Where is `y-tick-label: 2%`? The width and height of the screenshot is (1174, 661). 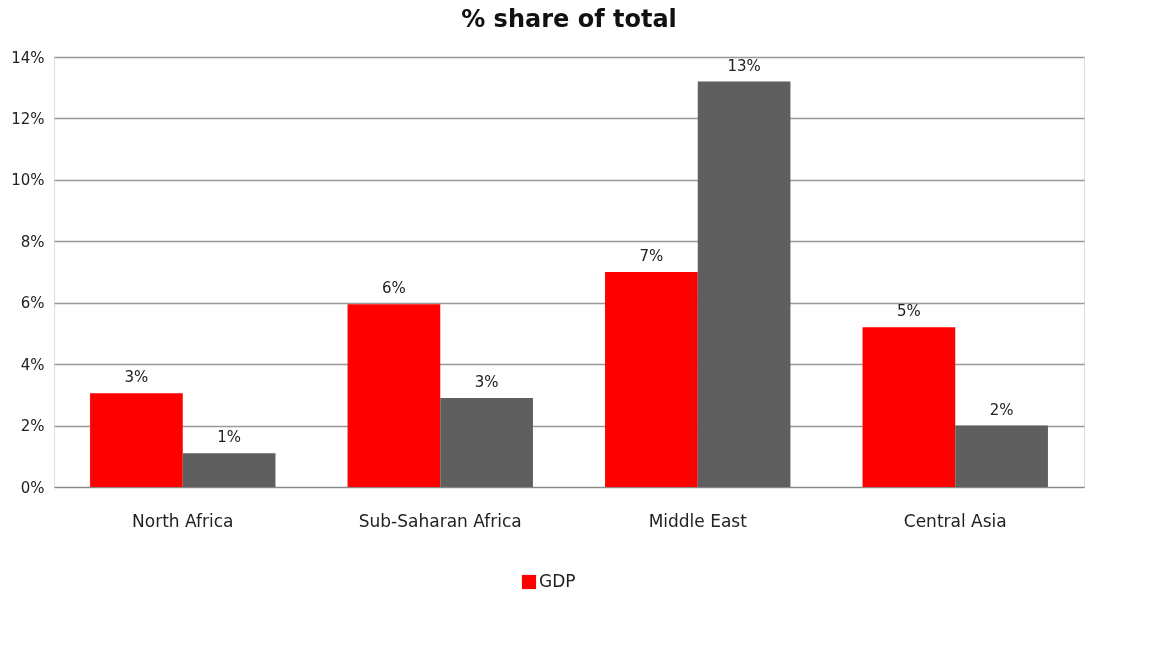 y-tick-label: 2% is located at coordinates (32, 426).